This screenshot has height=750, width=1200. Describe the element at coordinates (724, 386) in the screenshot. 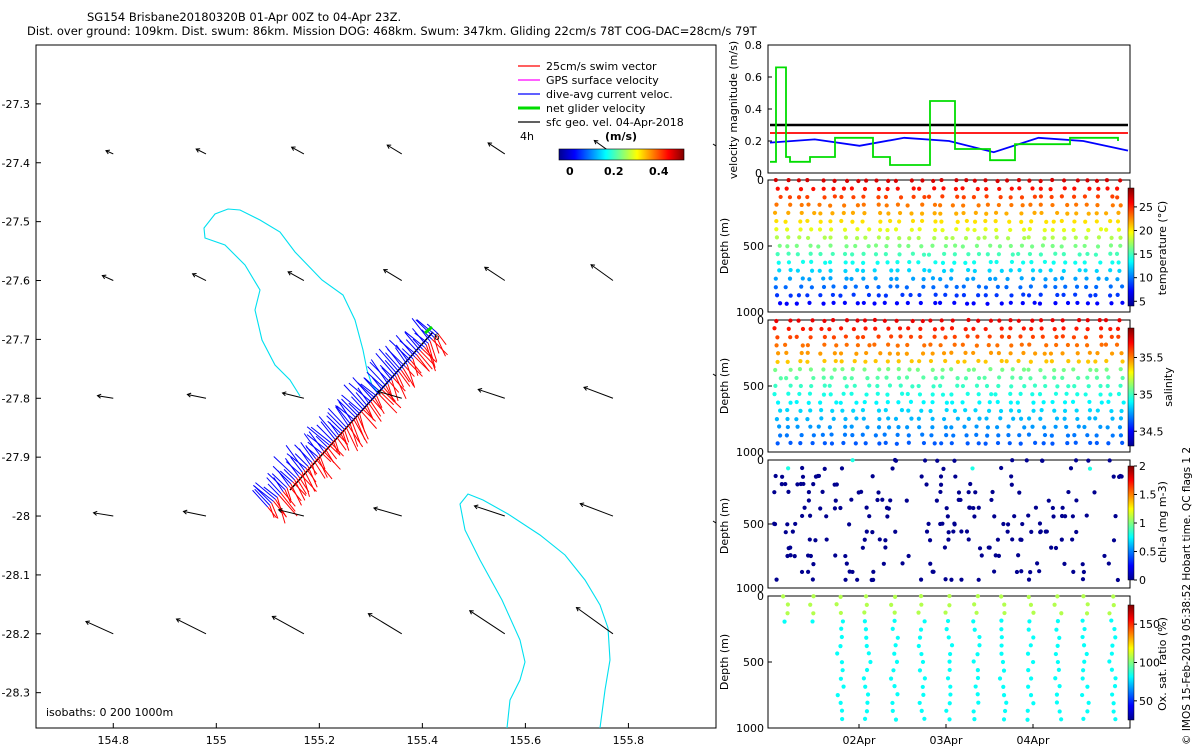

I see `salinity-ylabel: Depth (m)` at that location.